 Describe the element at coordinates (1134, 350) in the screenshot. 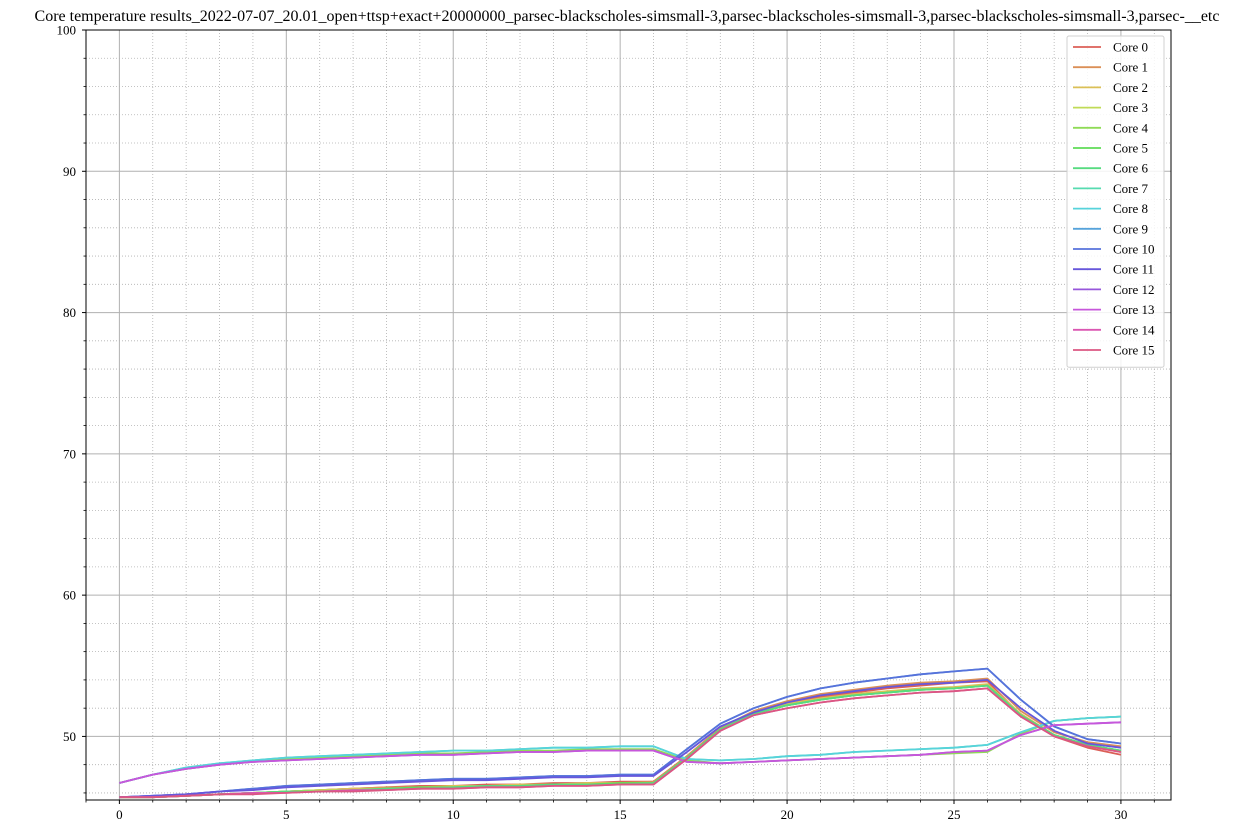

I see `legend-label: Core 15` at that location.